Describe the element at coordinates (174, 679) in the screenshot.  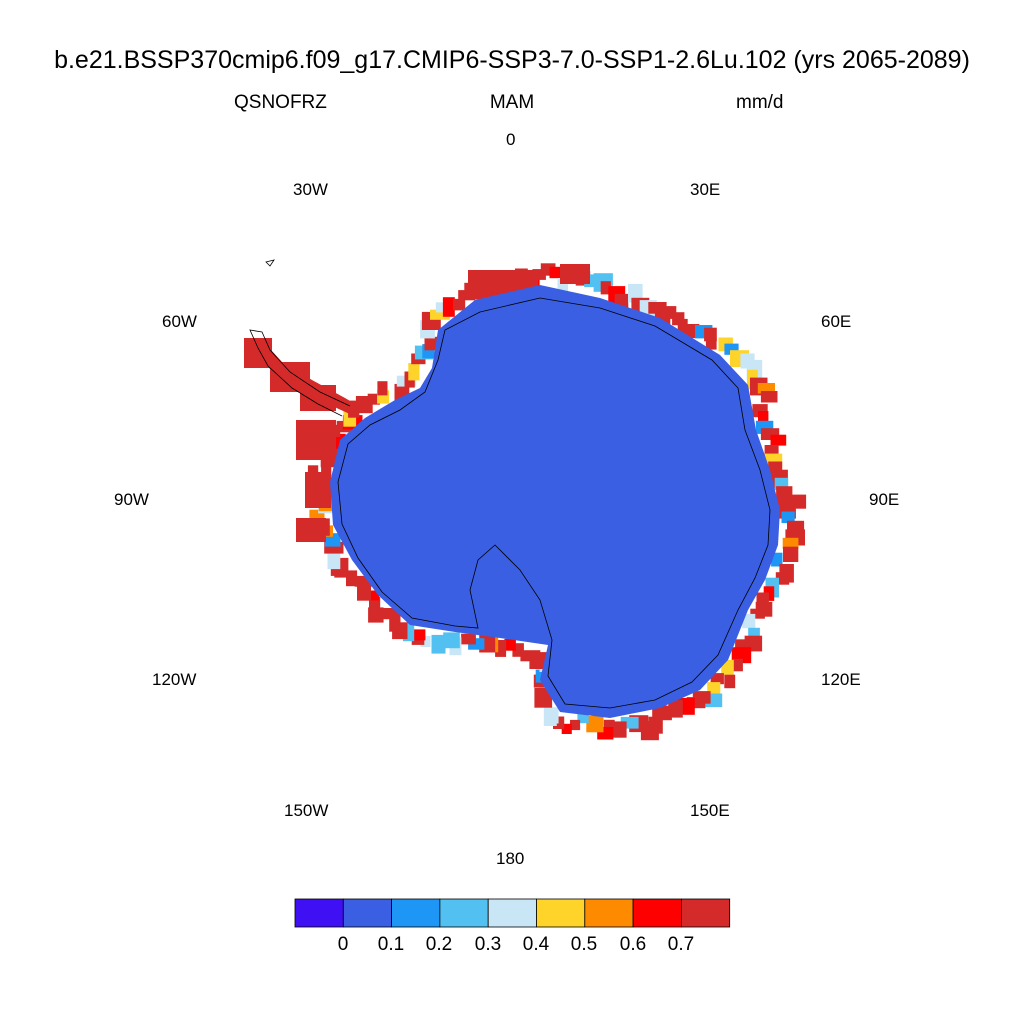
I see `lon-label-120w: 120W` at that location.